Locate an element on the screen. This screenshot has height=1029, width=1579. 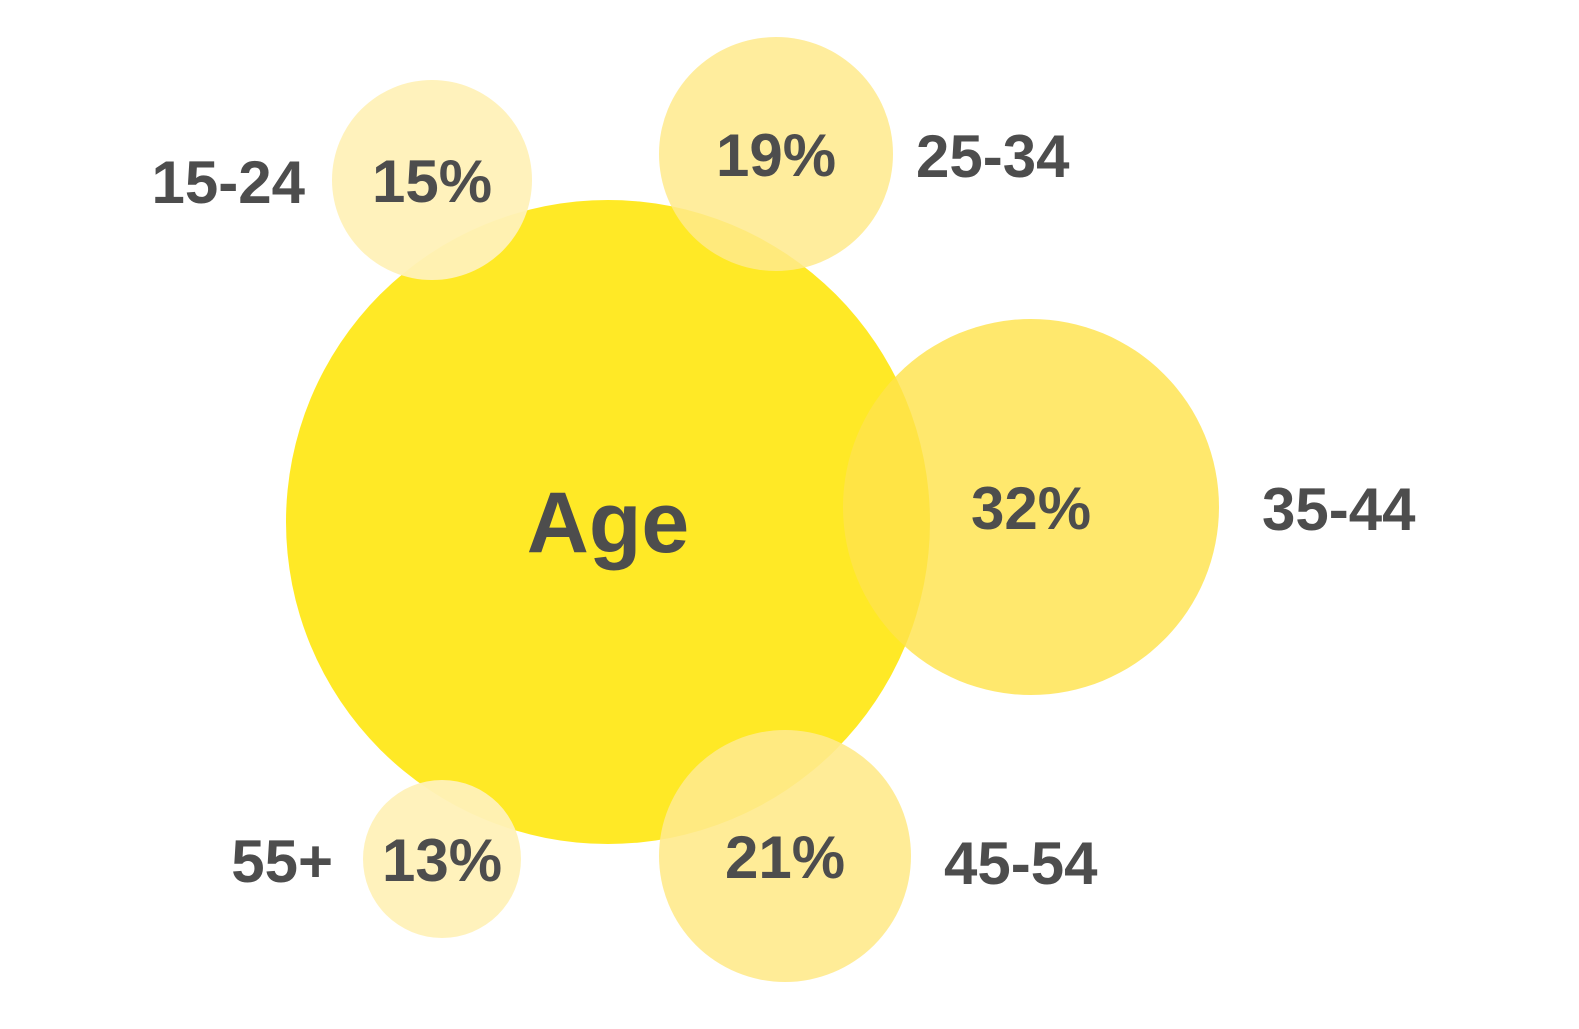
value-label-45-54: 21% is located at coordinates (785, 857).